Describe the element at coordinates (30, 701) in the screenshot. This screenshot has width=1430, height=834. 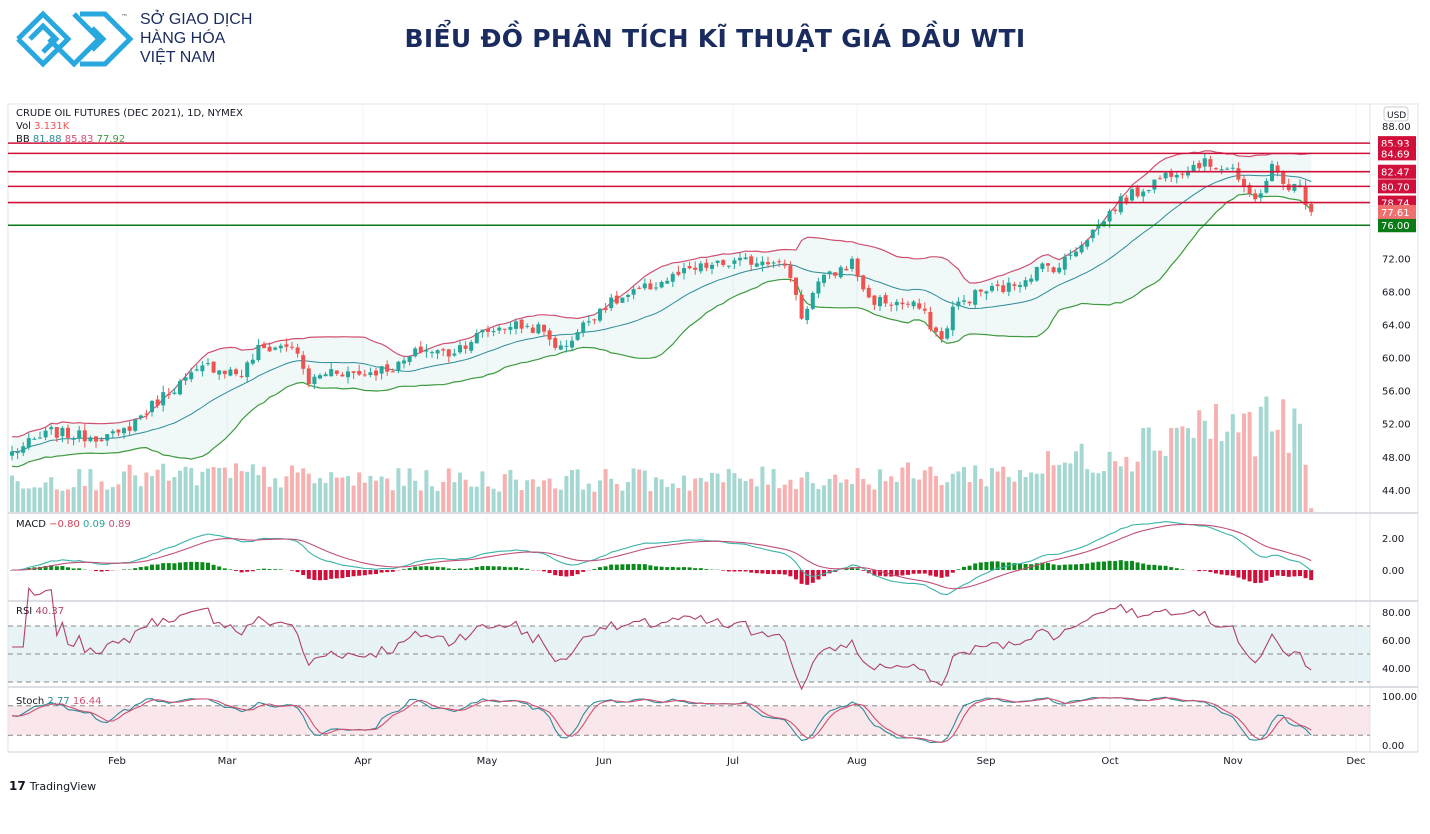
I see `stoch-label: Stoch` at that location.